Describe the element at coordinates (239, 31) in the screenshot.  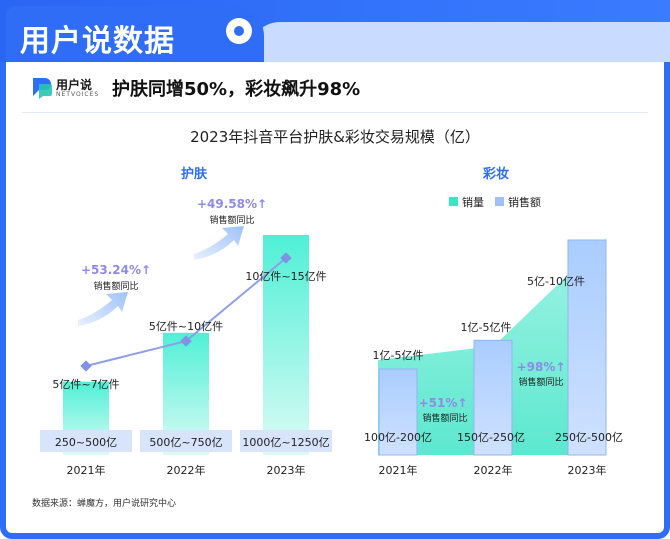
I see `header-decoration-inner` at that location.